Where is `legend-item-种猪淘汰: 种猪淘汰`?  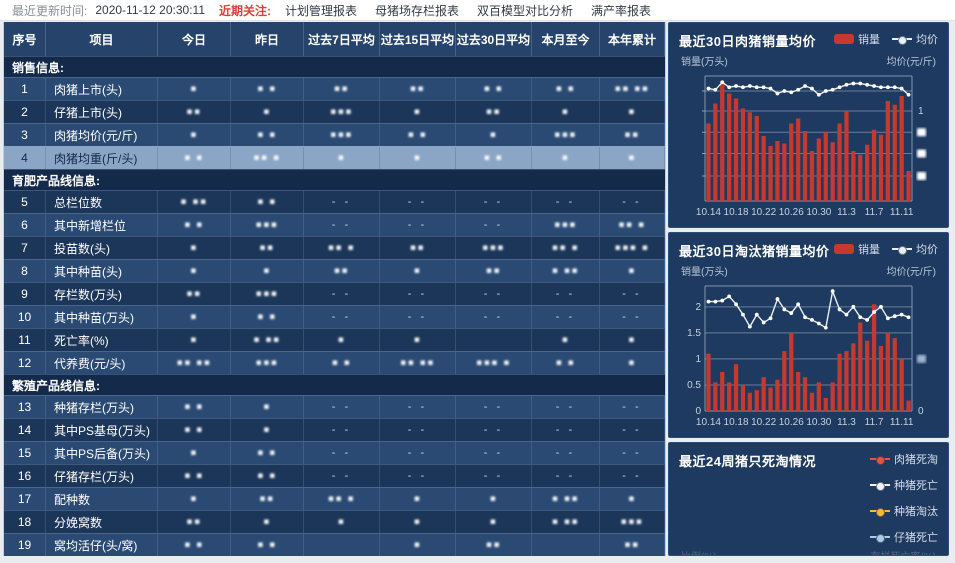
legend-item-种猪淘汰: 种猪淘汰 is located at coordinates (904, 511).